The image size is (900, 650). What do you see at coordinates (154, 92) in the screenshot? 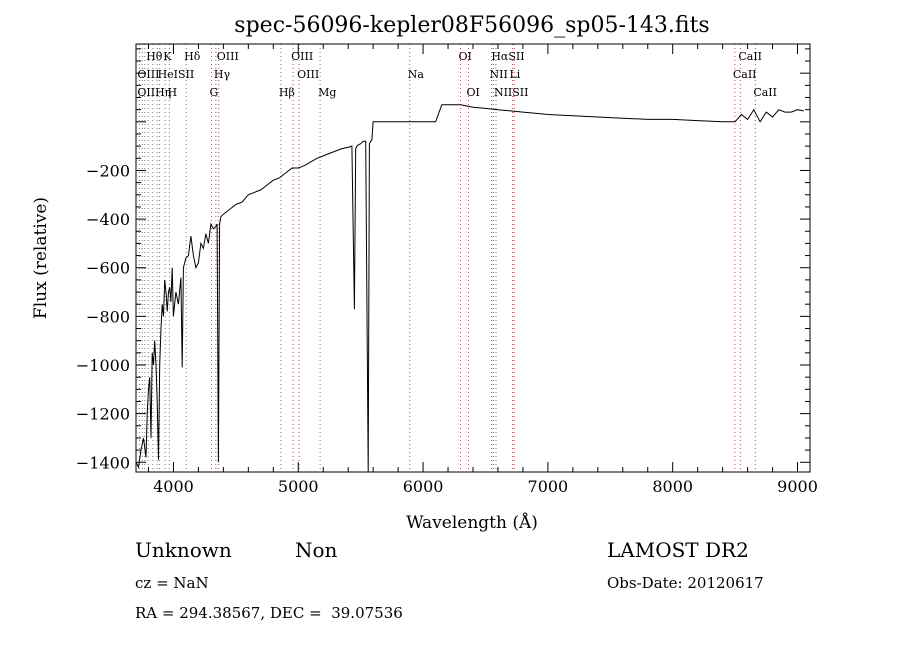
I see `spectral-line-label: OIIHη` at bounding box center [154, 92].